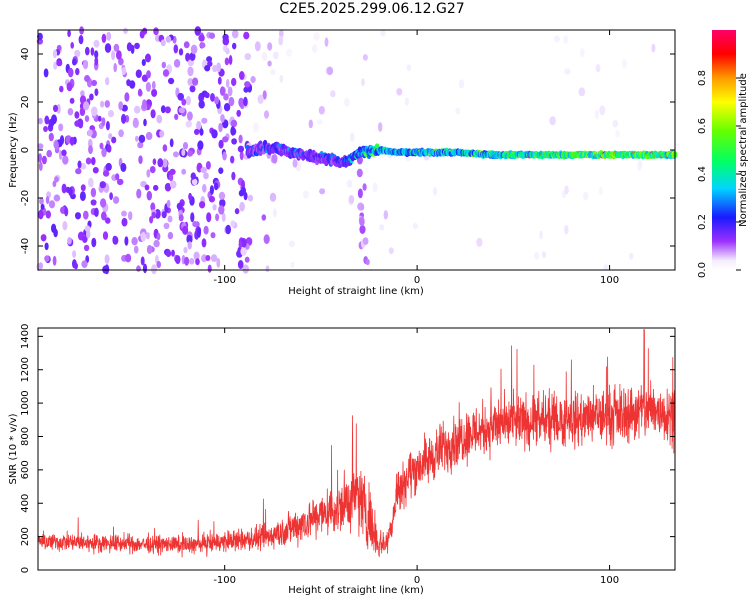 Image resolution: width=750 pixels, height=600 pixels. I want to click on y-tick-label: 0, so click(25, 570).